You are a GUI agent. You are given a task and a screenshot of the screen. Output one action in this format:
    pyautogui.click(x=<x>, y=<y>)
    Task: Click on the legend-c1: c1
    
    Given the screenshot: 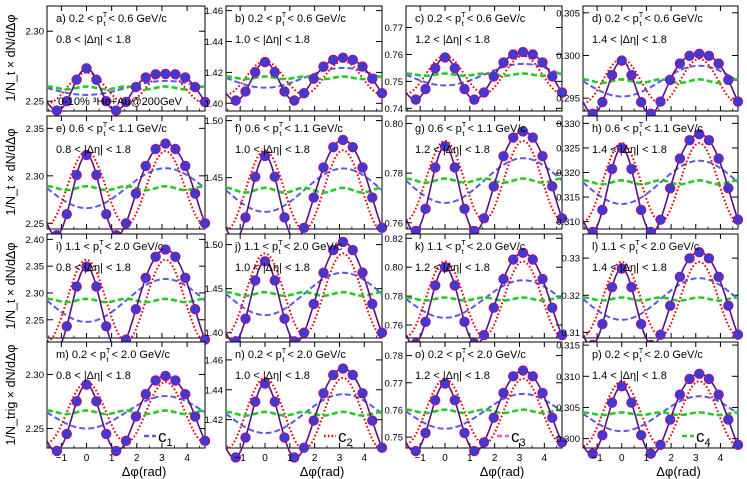 What is the action you would take?
    pyautogui.click(x=158, y=438)
    